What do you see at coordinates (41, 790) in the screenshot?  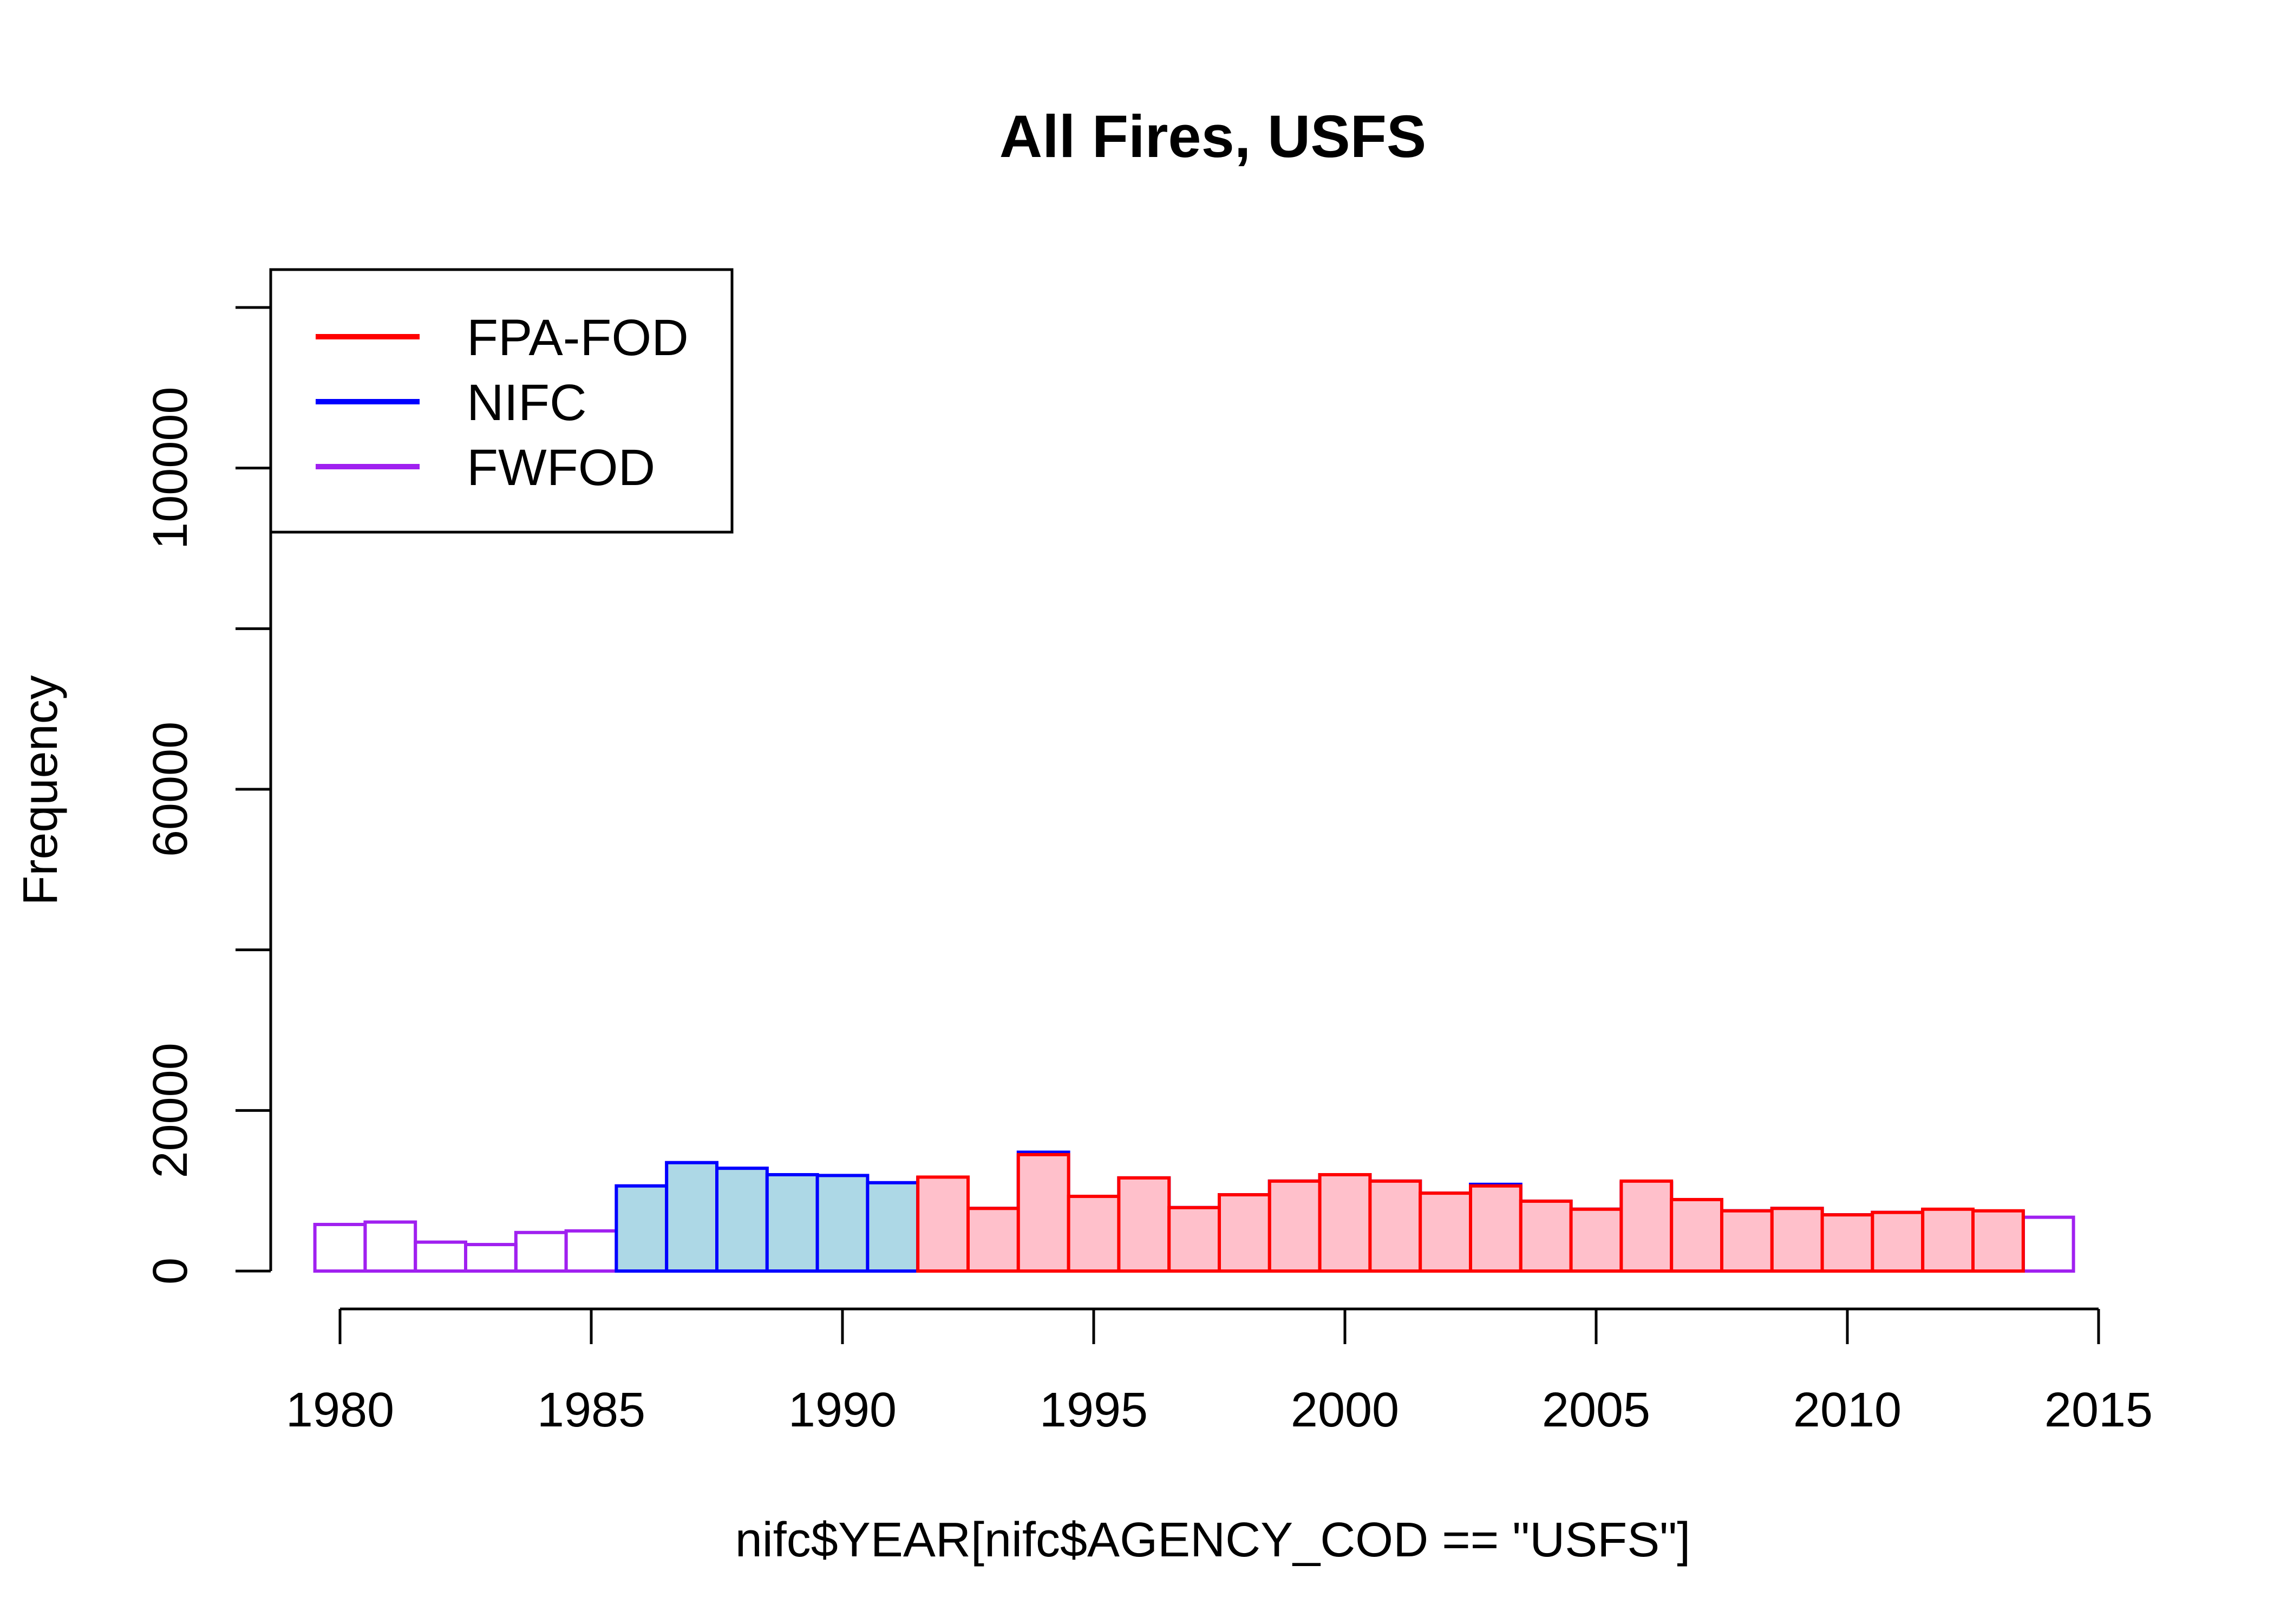 I see `y-axis-label: Frequency` at bounding box center [41, 790].